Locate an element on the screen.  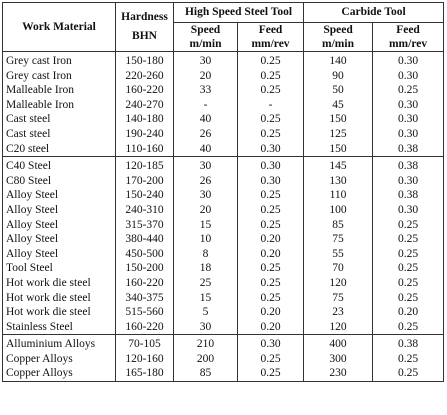
cell-hss-speed: 26 is located at coordinates (205, 181).